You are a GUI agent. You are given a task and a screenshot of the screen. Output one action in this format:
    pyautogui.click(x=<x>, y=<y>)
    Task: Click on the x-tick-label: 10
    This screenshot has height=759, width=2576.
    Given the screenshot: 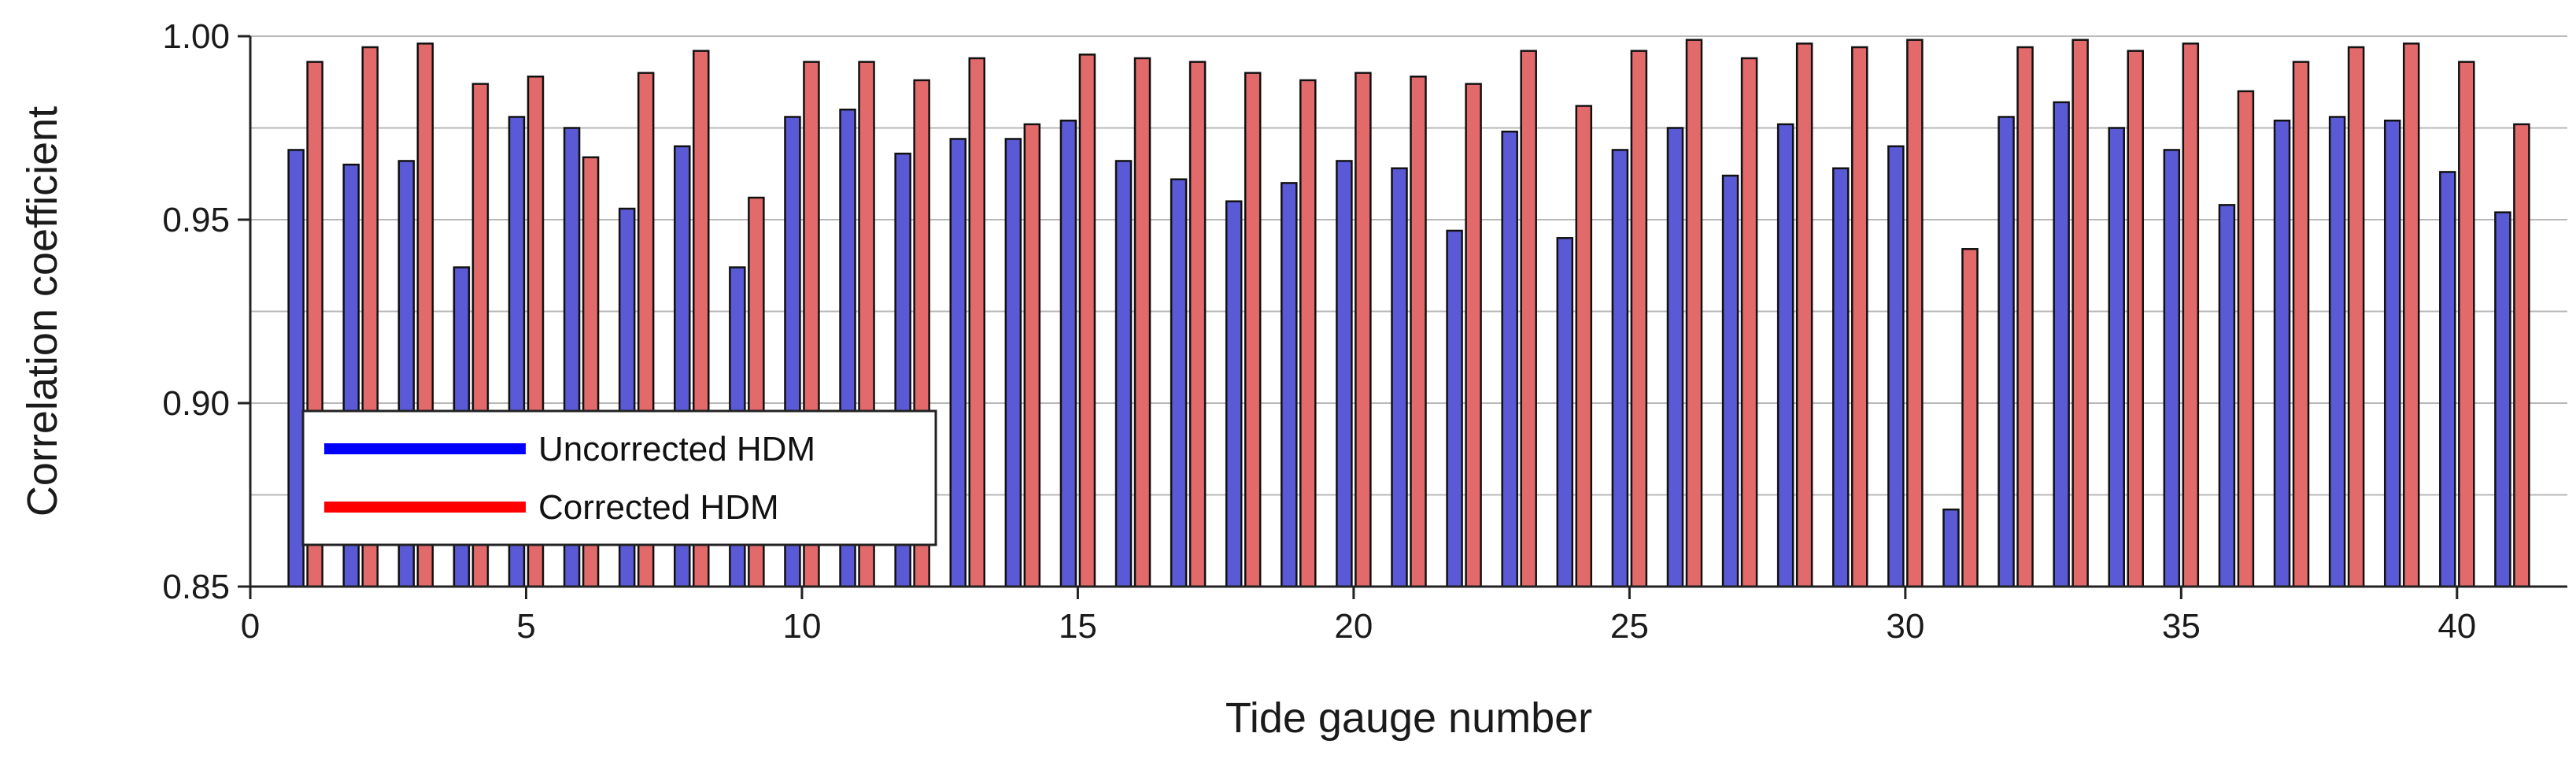 What is the action you would take?
    pyautogui.click(x=801, y=626)
    